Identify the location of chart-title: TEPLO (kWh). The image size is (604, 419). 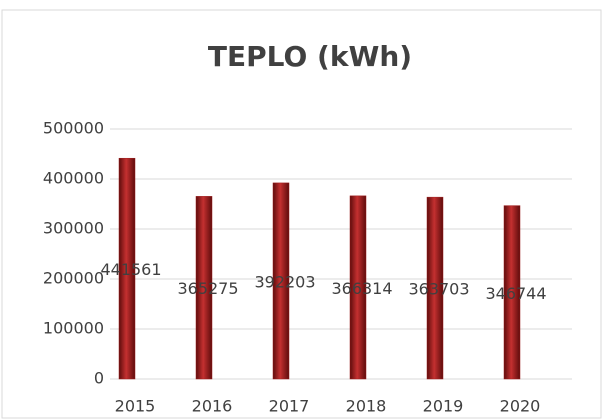
(310, 56).